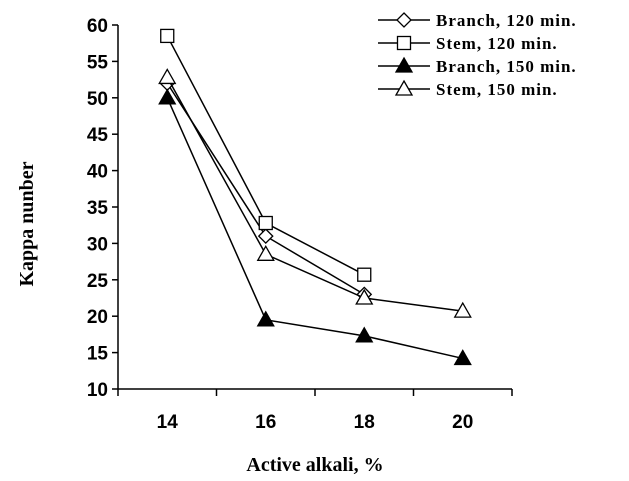  What do you see at coordinates (27, 223) in the screenshot?
I see `y-axis-title: Kappa nunber` at bounding box center [27, 223].